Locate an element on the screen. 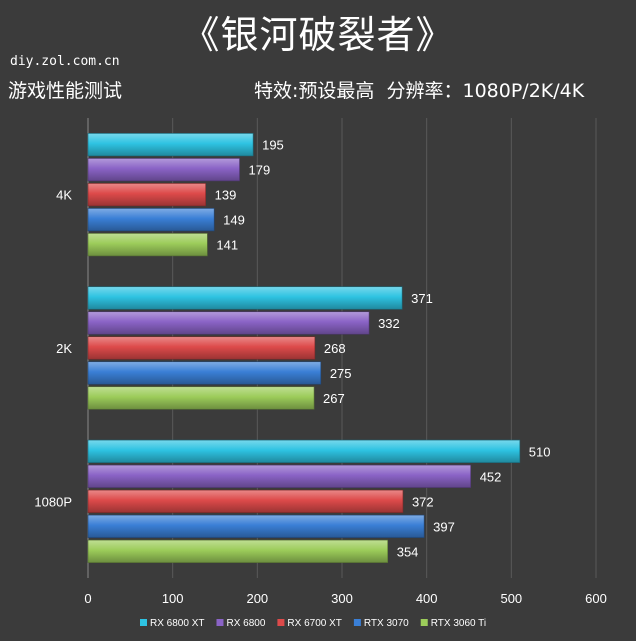  data-label: 268 is located at coordinates (335, 348).